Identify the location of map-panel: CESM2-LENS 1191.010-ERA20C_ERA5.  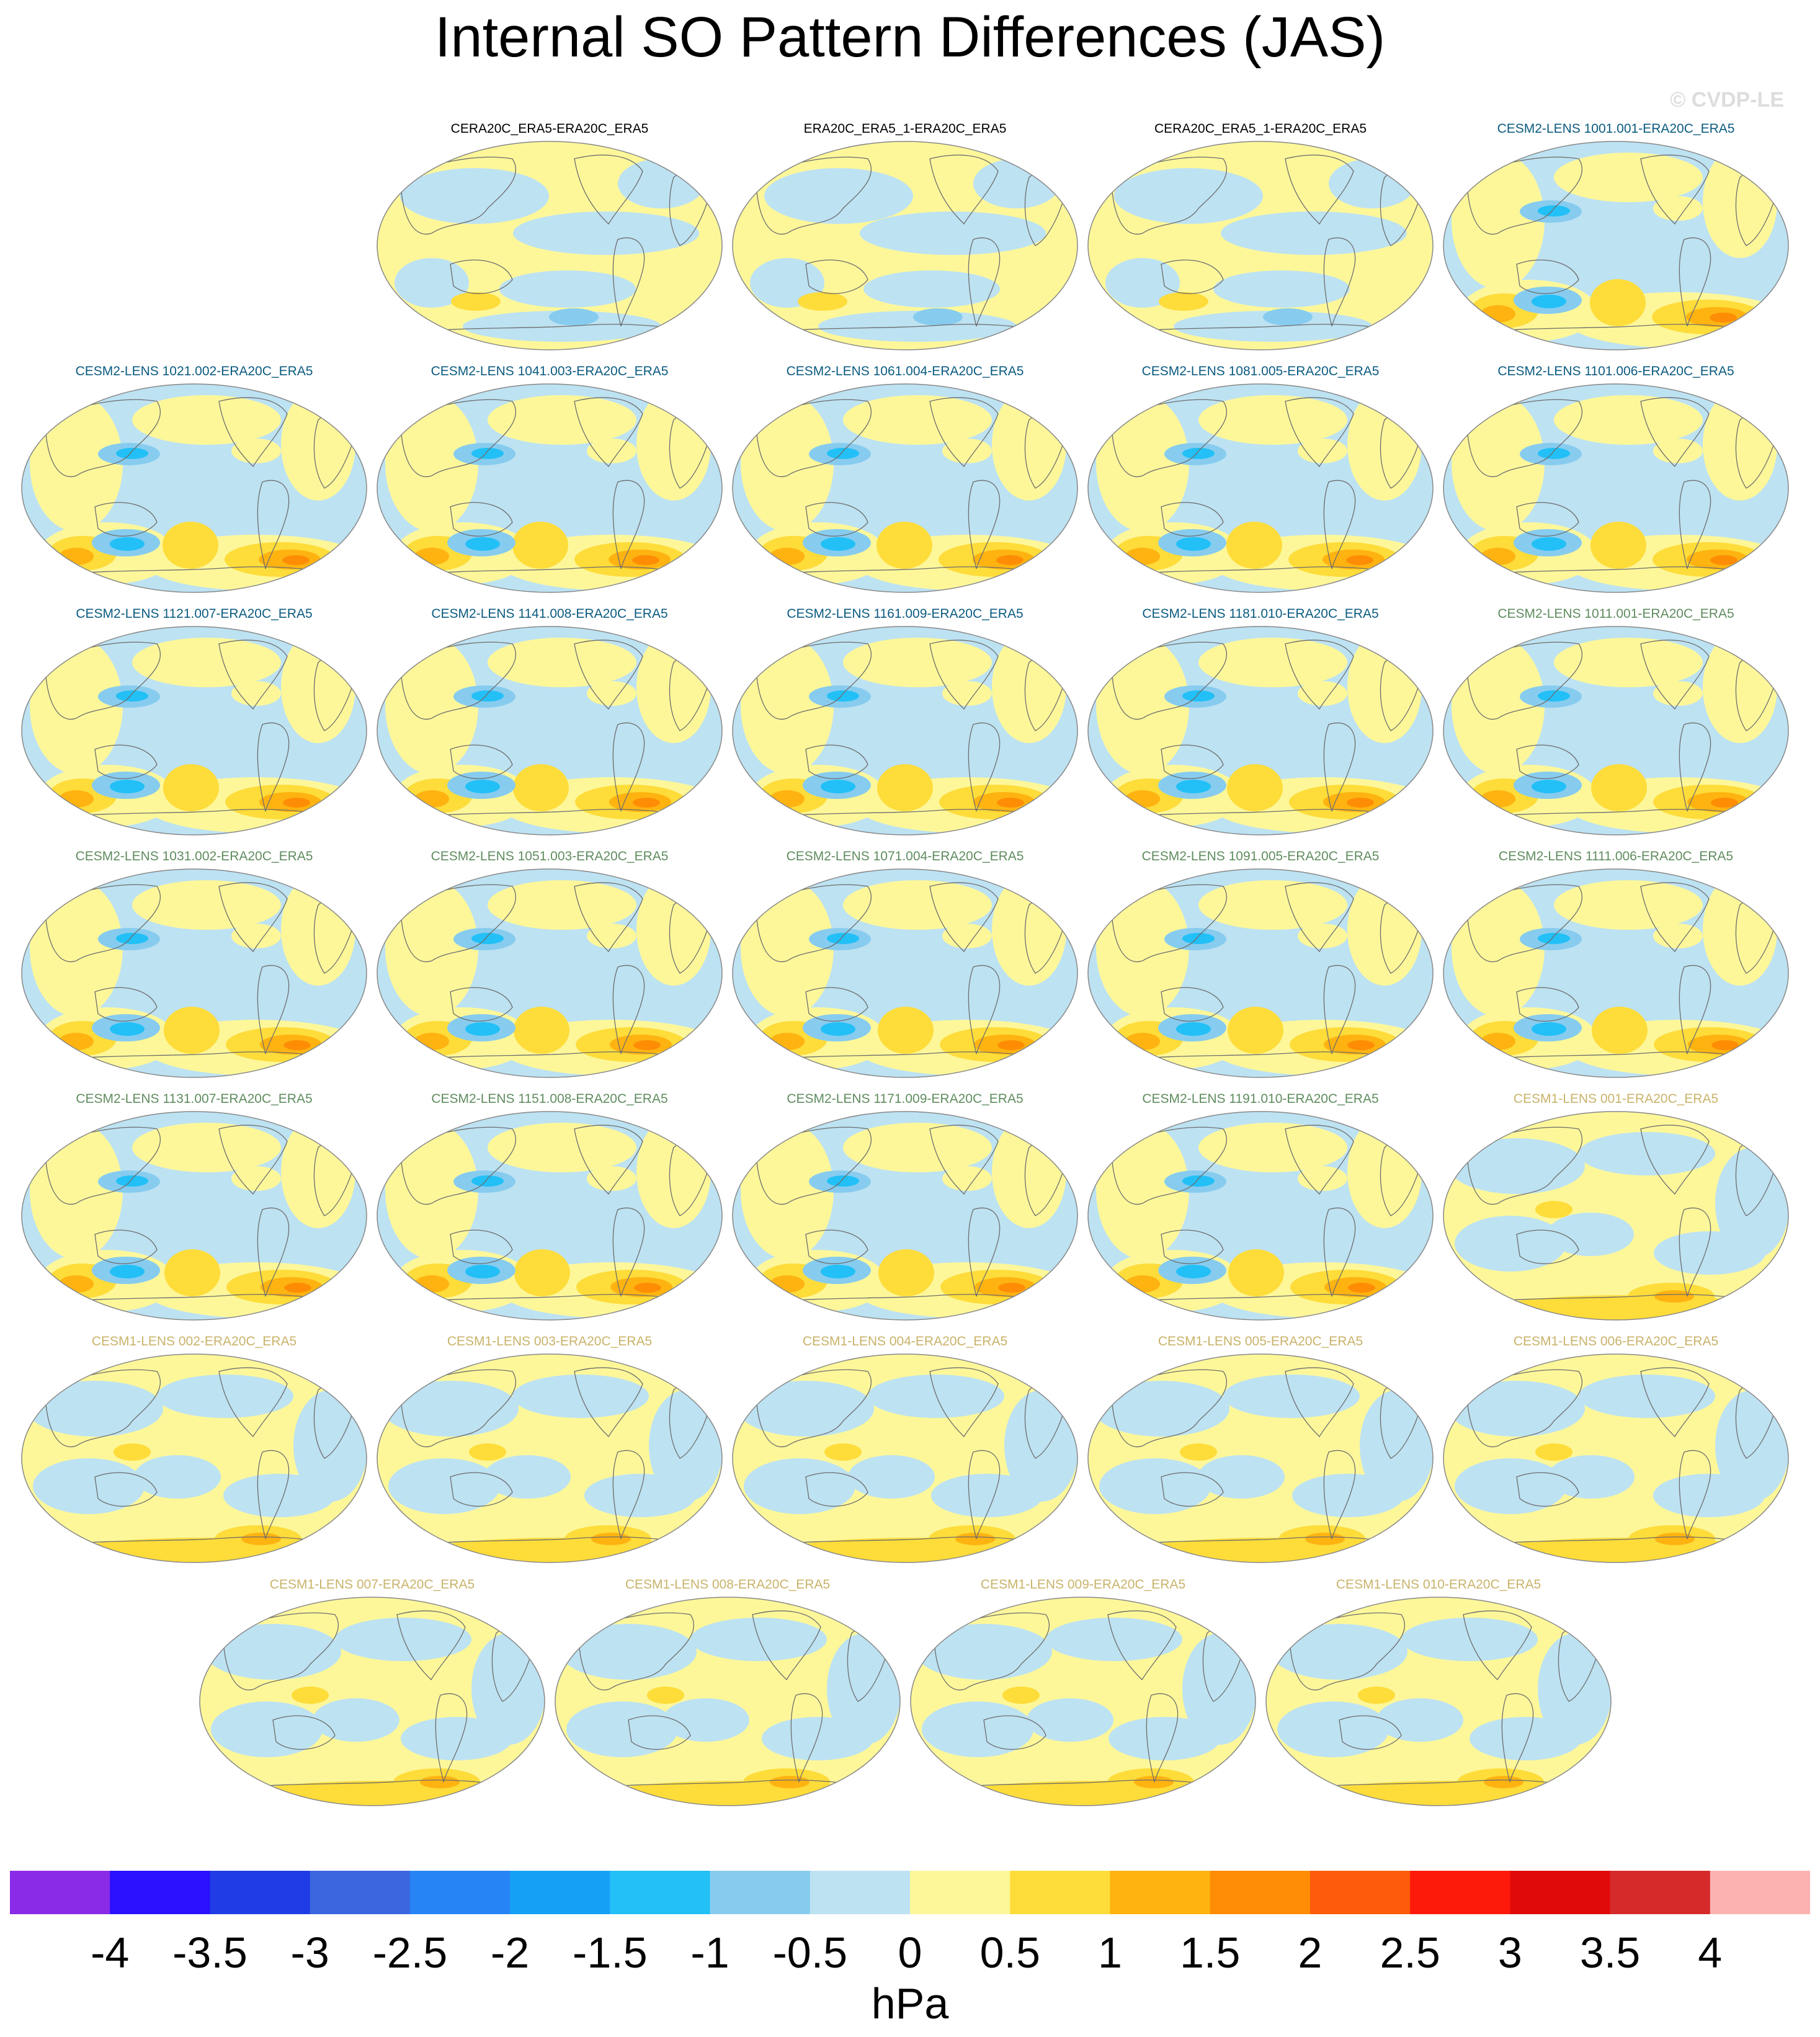
(1260, 1216).